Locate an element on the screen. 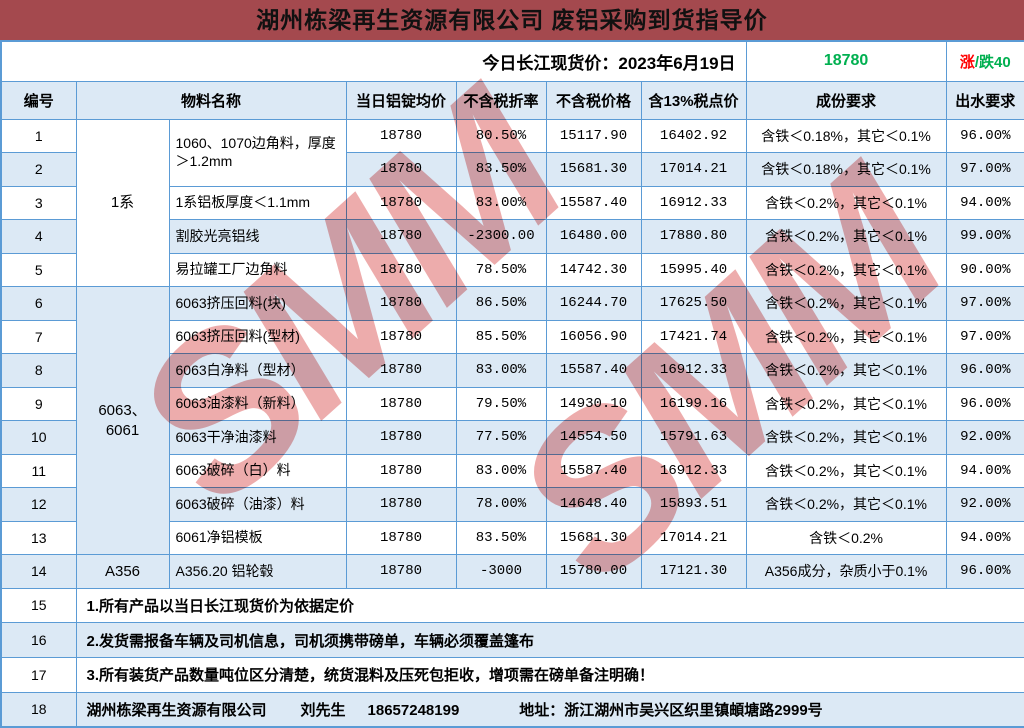 Image resolution: width=1024 pixels, height=728 pixels. cell-material: 6063挤压回料(型材) is located at coordinates (257, 336).